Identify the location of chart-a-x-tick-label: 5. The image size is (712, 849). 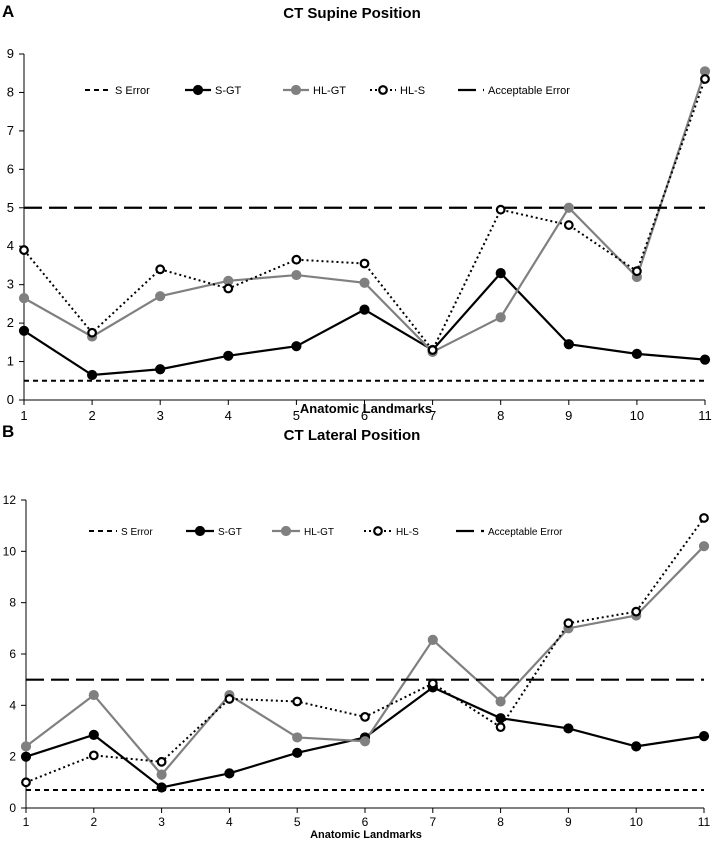
(296, 414).